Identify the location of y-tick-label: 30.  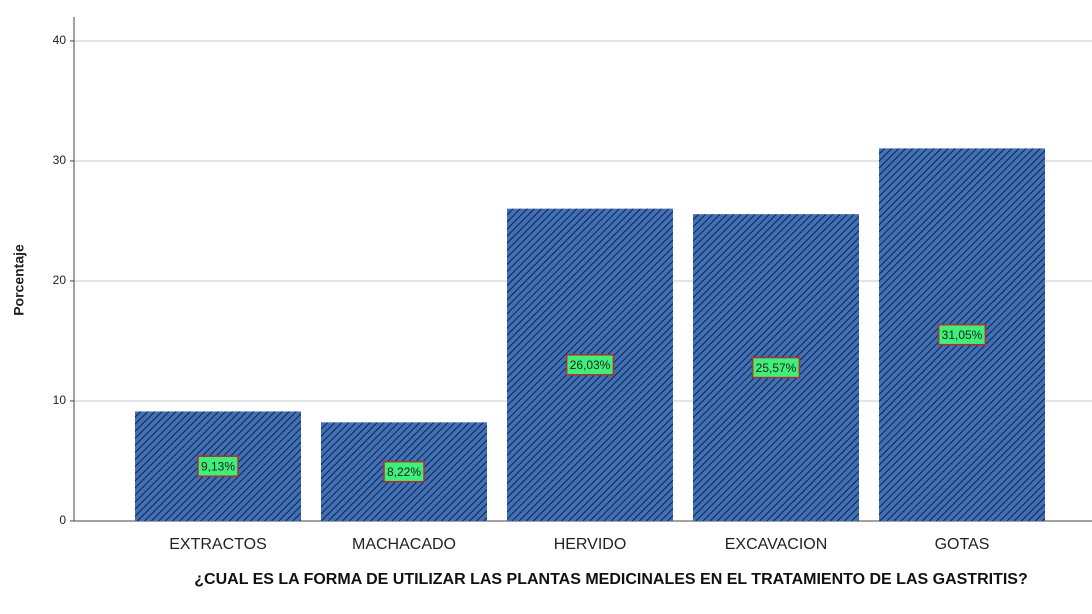
(60, 160).